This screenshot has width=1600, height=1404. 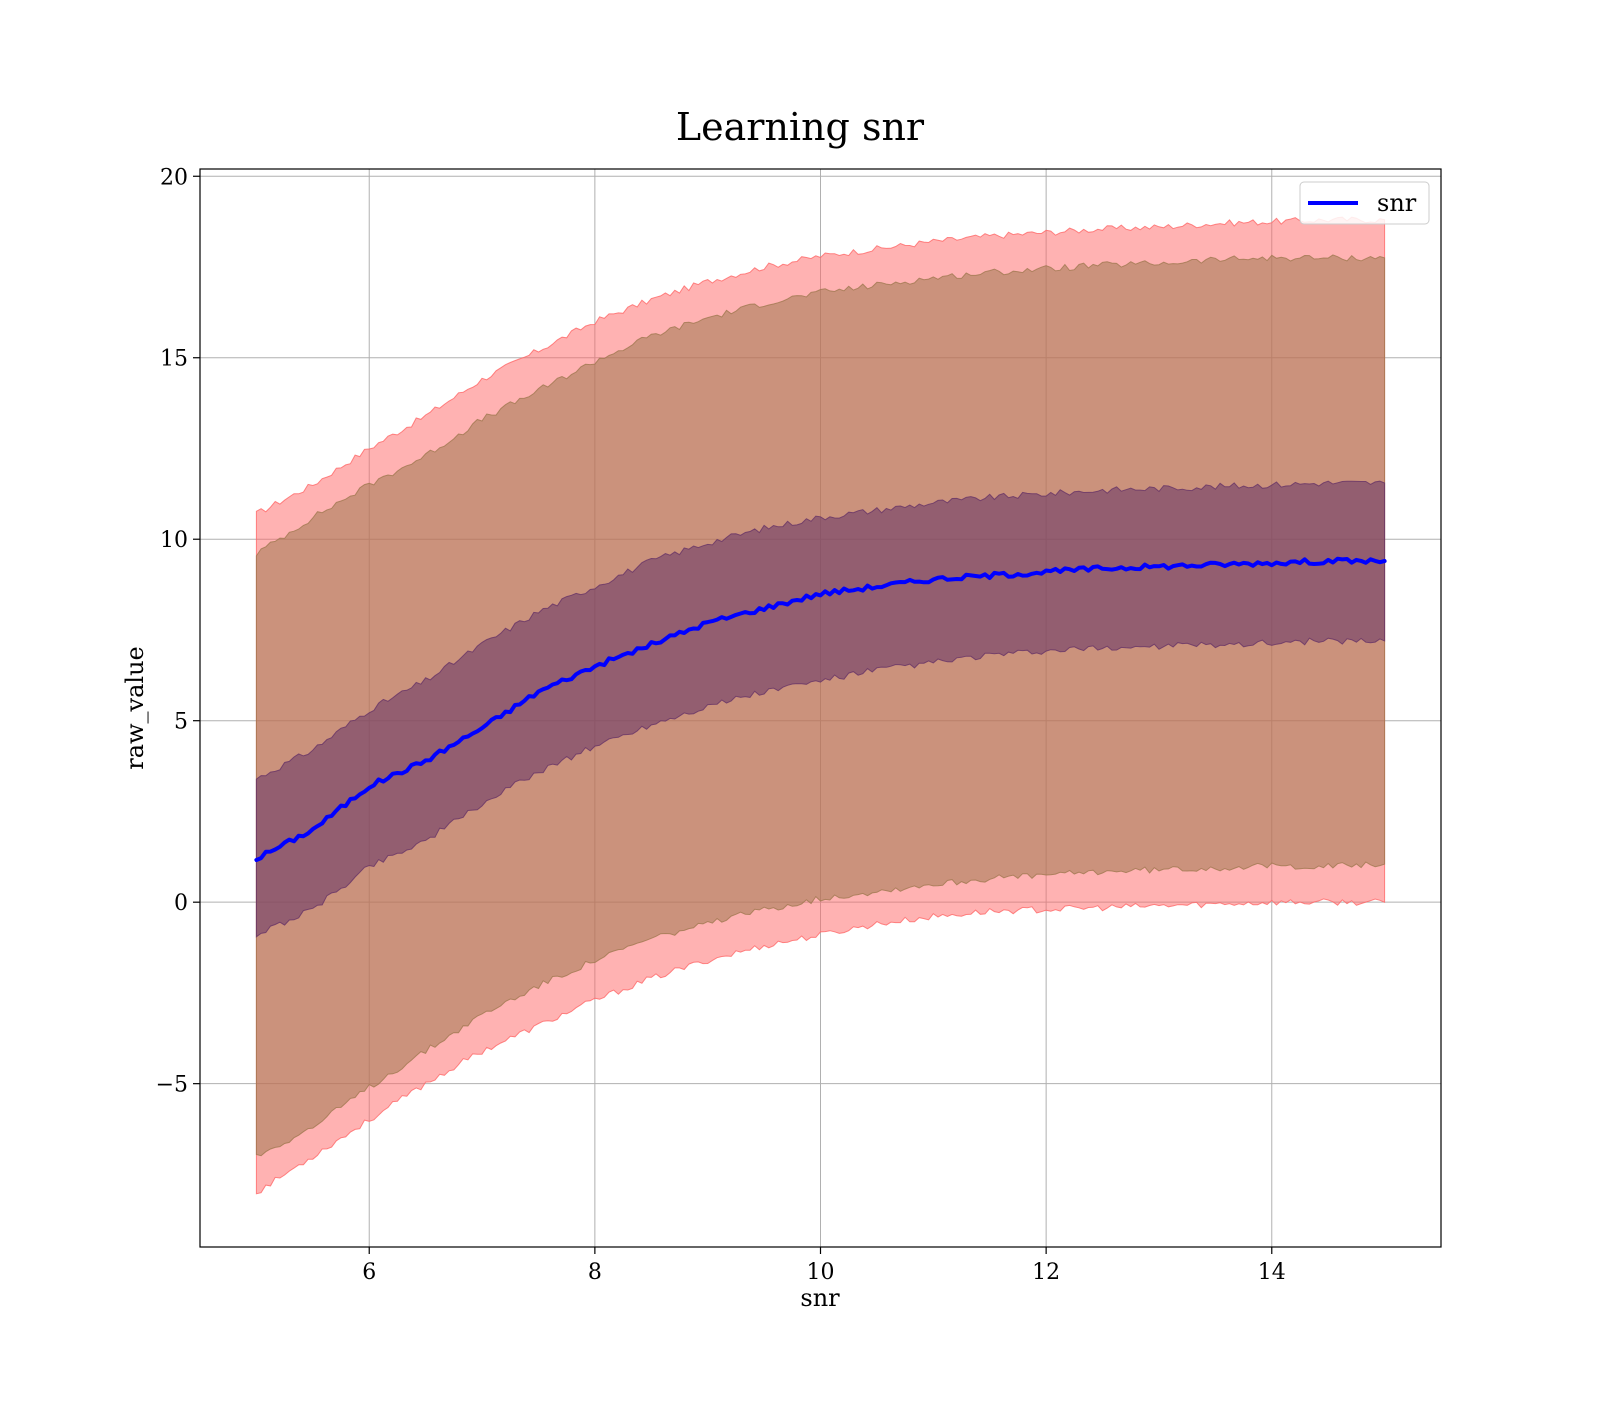 What do you see at coordinates (1046, 1272) in the screenshot?
I see `x-tick-label: 12` at bounding box center [1046, 1272].